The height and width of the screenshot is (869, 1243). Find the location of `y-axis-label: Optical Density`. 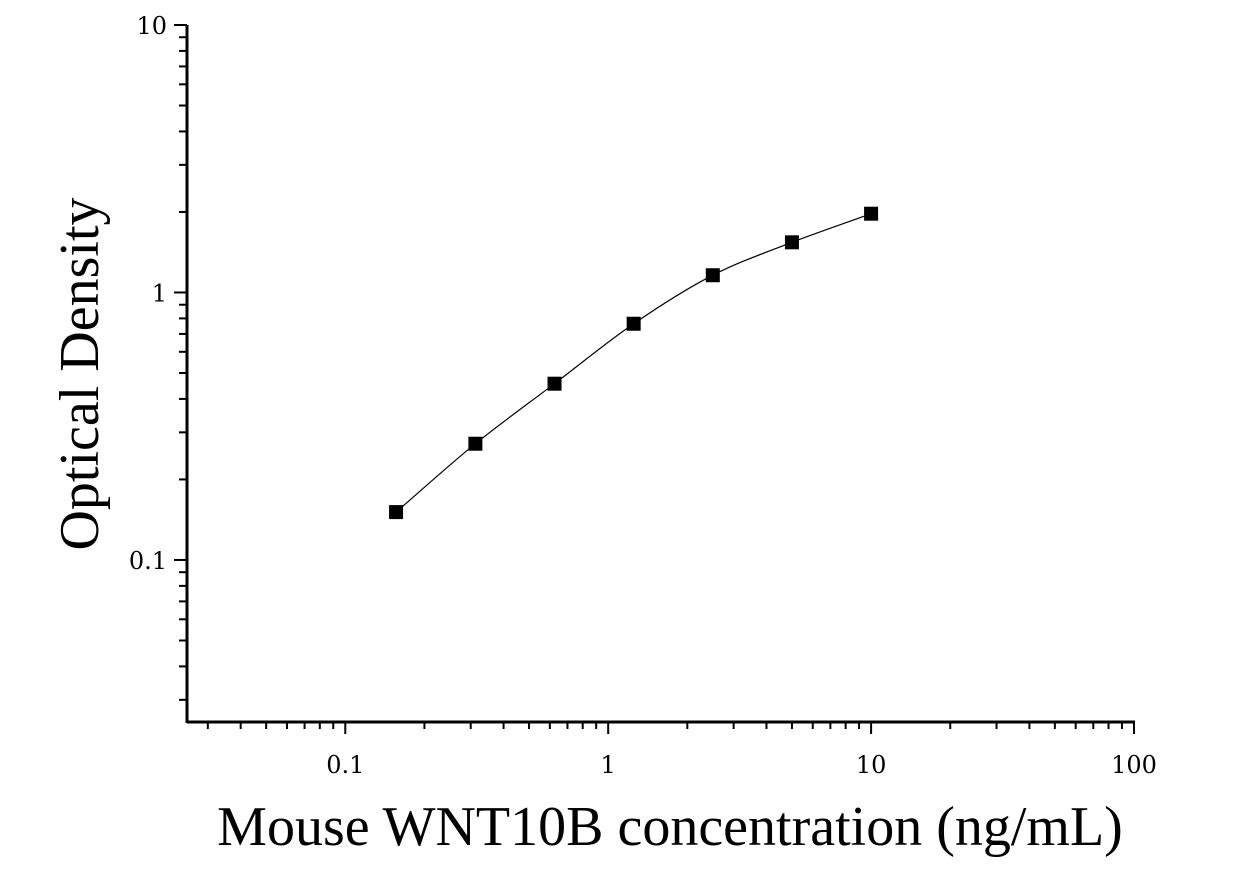

y-axis-label: Optical Density is located at coordinates (80, 373).